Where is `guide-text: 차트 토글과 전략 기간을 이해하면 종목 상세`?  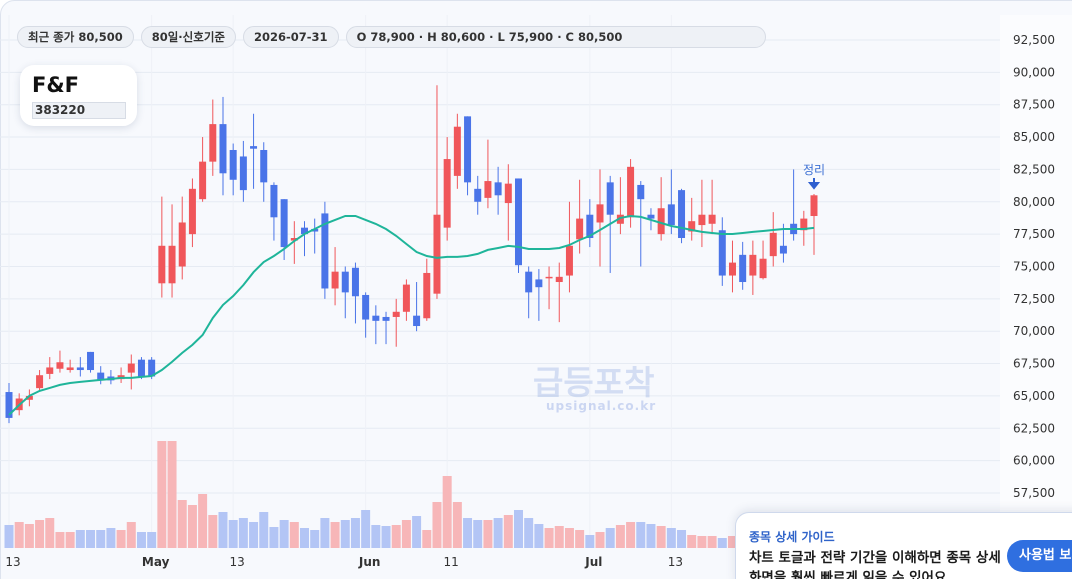
guide-text: 차트 토글과 전략 기간을 이해하면 종목 상세 is located at coordinates (875, 558).